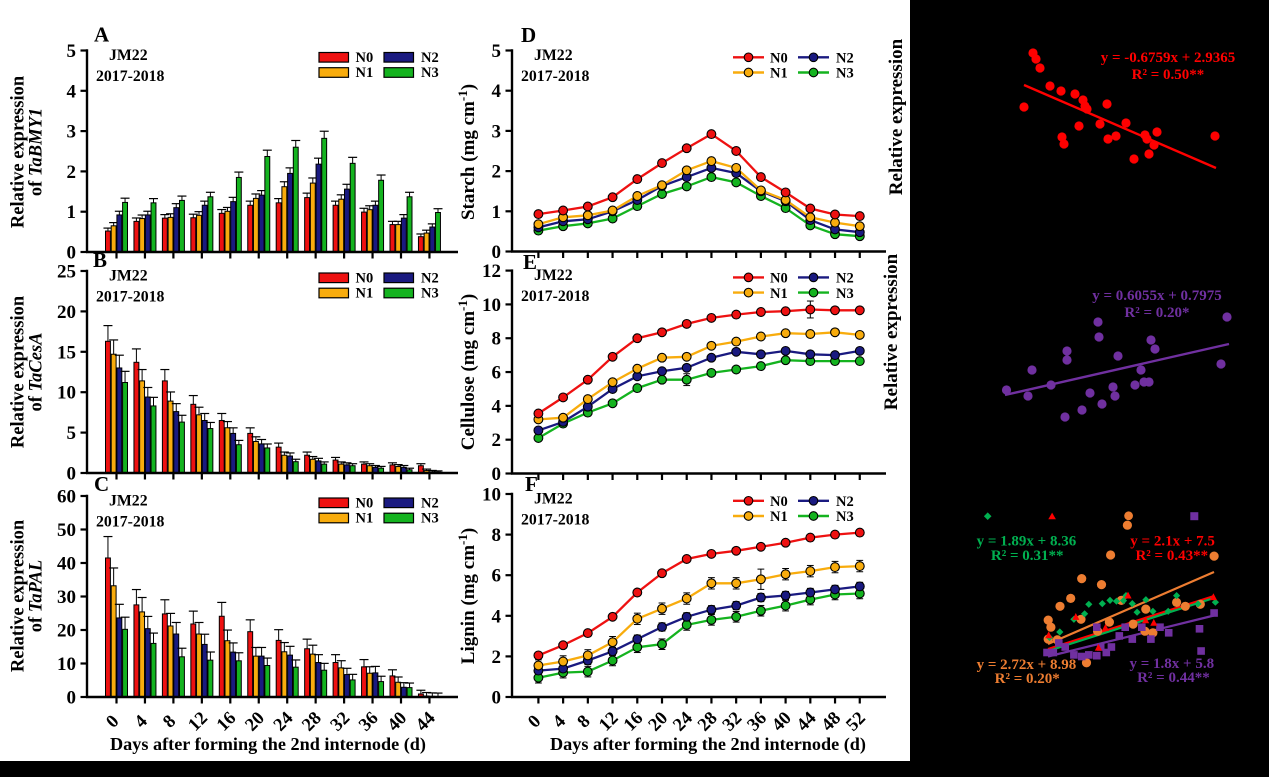  Describe the element at coordinates (37, 372) in the screenshot. I see `svg-text: of TaCesA` at that location.